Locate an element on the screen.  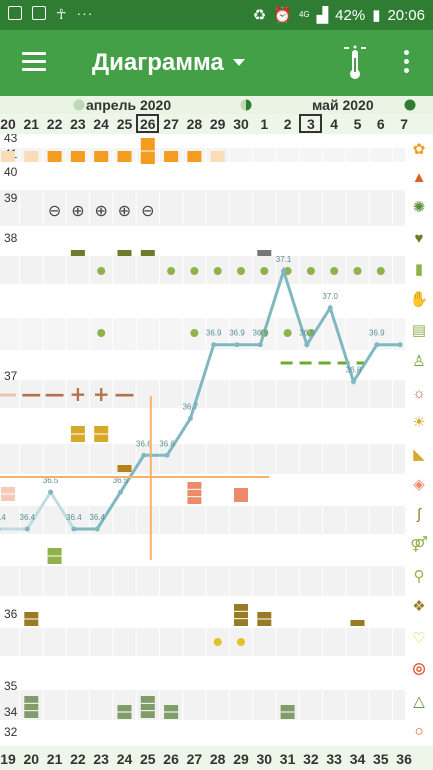
document-icon: ▤ is located at coordinates (419, 330).